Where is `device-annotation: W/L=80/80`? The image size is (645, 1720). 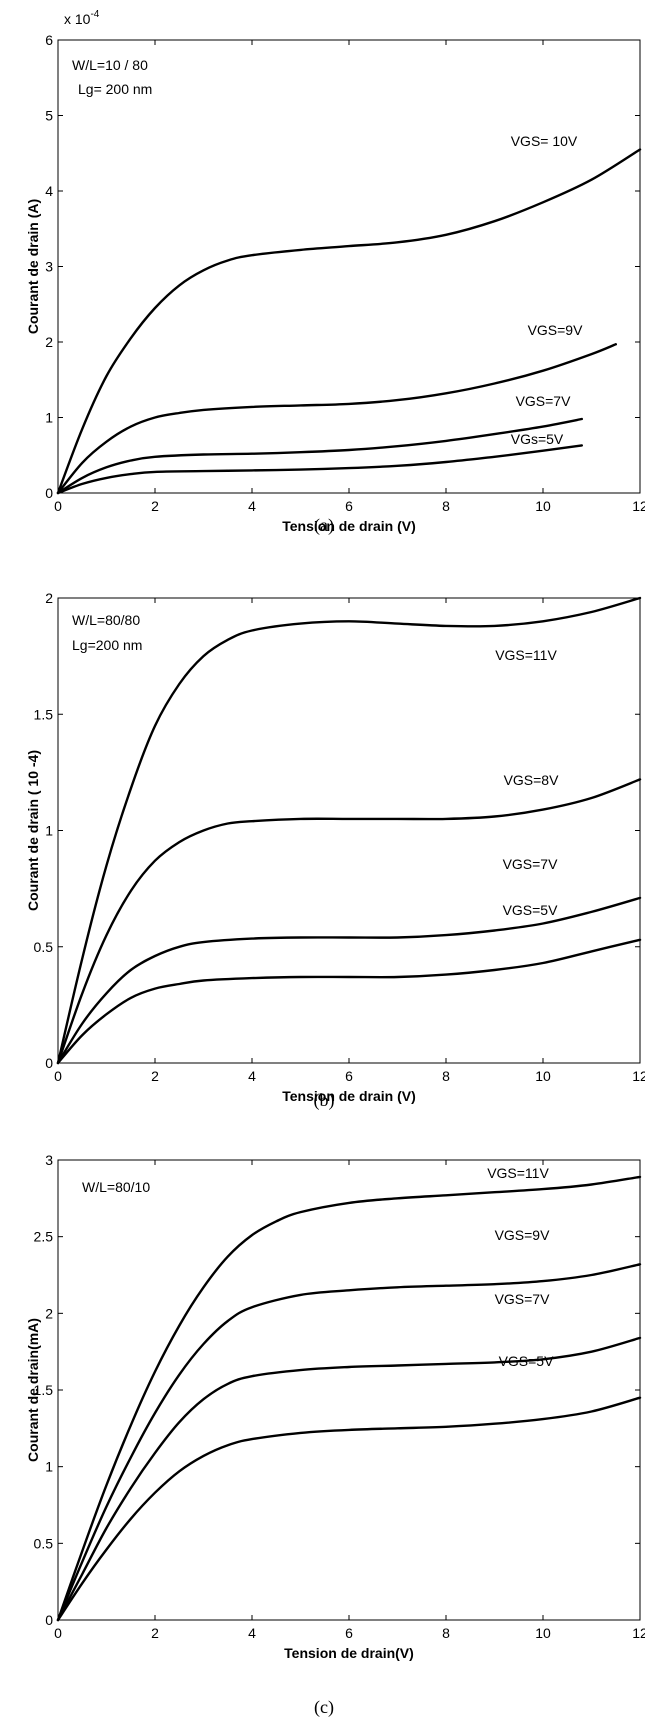 device-annotation: W/L=80/80 is located at coordinates (106, 620).